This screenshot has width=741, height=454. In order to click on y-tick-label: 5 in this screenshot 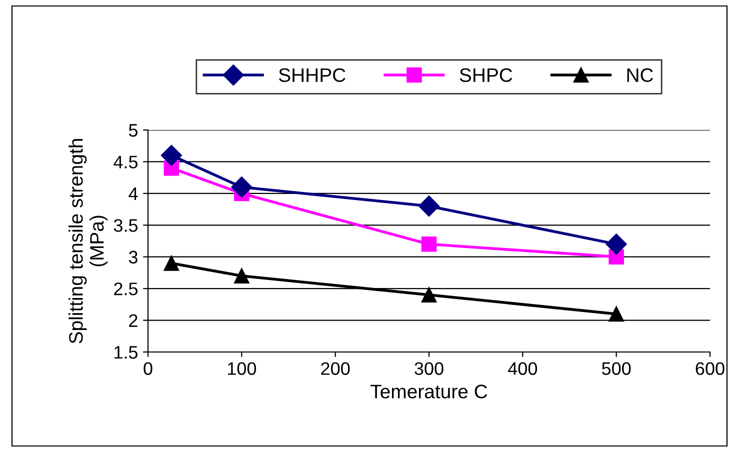, I will do `click(133, 130)`.